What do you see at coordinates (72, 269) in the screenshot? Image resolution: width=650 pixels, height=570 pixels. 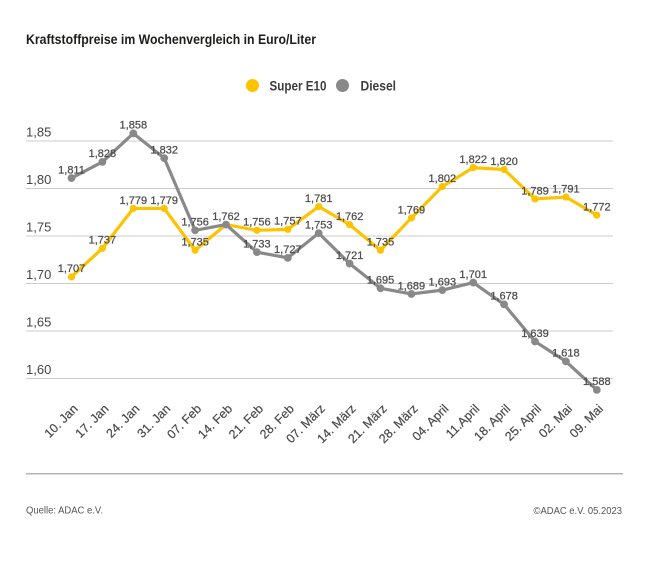 I see `svg-text: 1,707` at bounding box center [72, 269].